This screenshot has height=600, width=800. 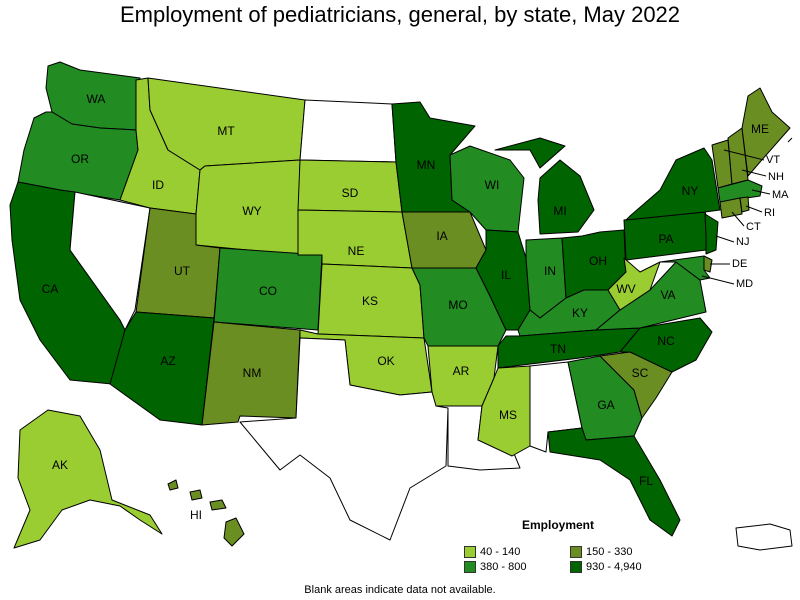 I want to click on label-KS: KS, so click(x=370, y=301).